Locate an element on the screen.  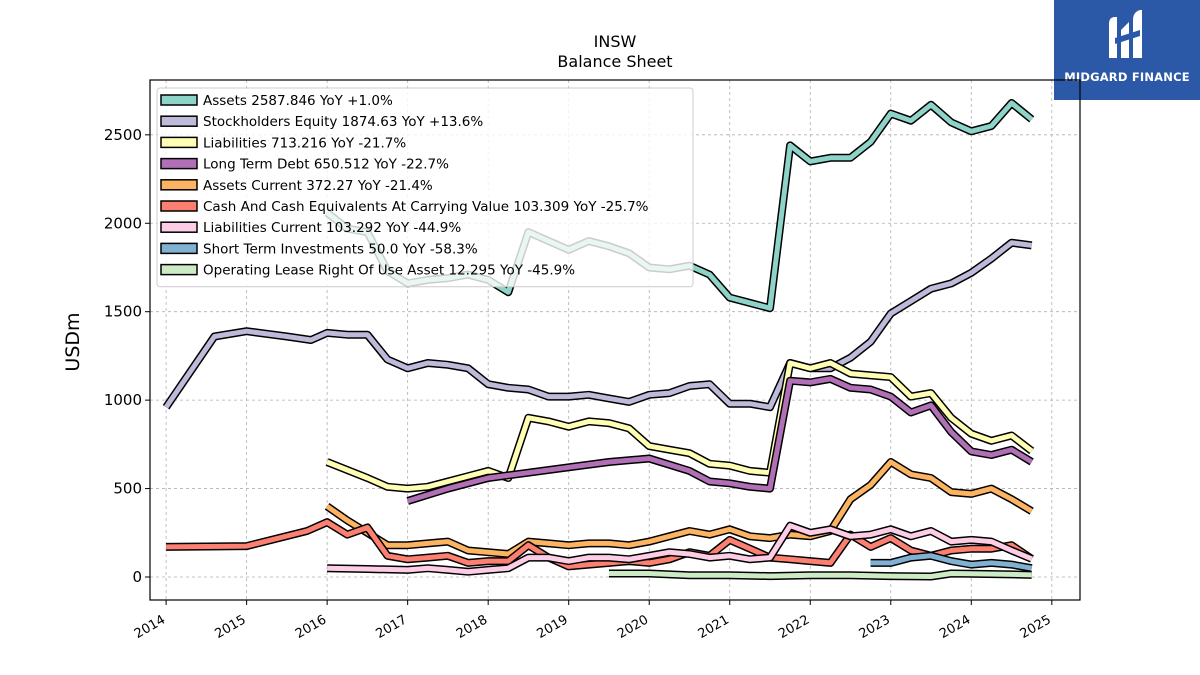
x-tick-label: 2022 is located at coordinates (794, 627).